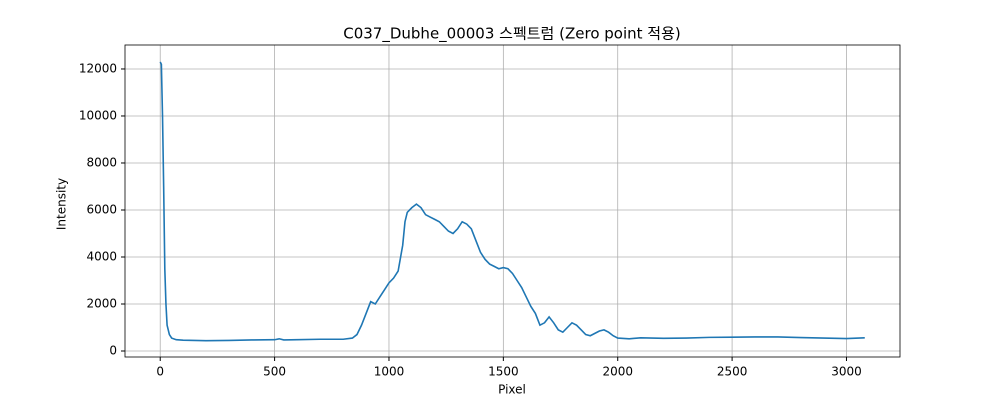 The image size is (1000, 400). What do you see at coordinates (732, 372) in the screenshot?
I see `x-tick-label: 2500` at bounding box center [732, 372].